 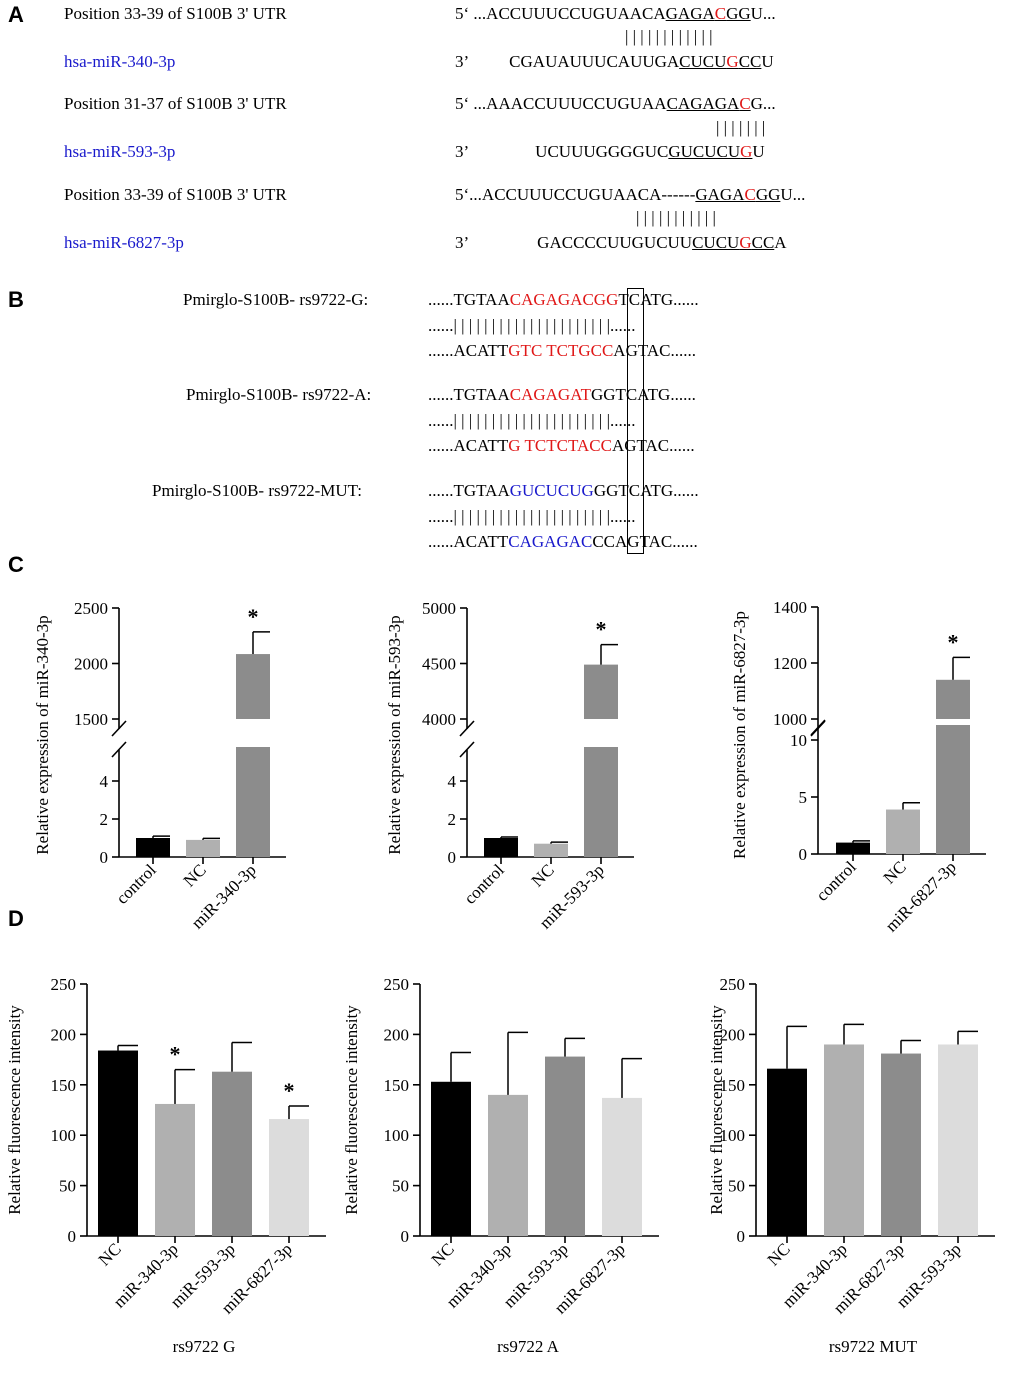 What do you see at coordinates (439, 719) in the screenshot?
I see `y-tick-label: 4000` at bounding box center [439, 719].